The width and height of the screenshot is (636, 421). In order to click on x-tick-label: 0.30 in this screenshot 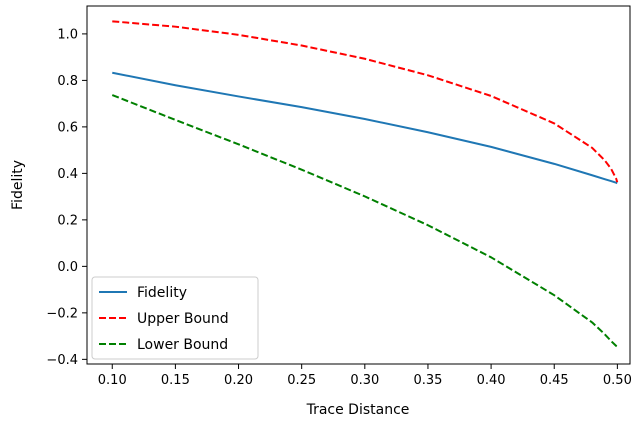, I will do `click(364, 380)`.